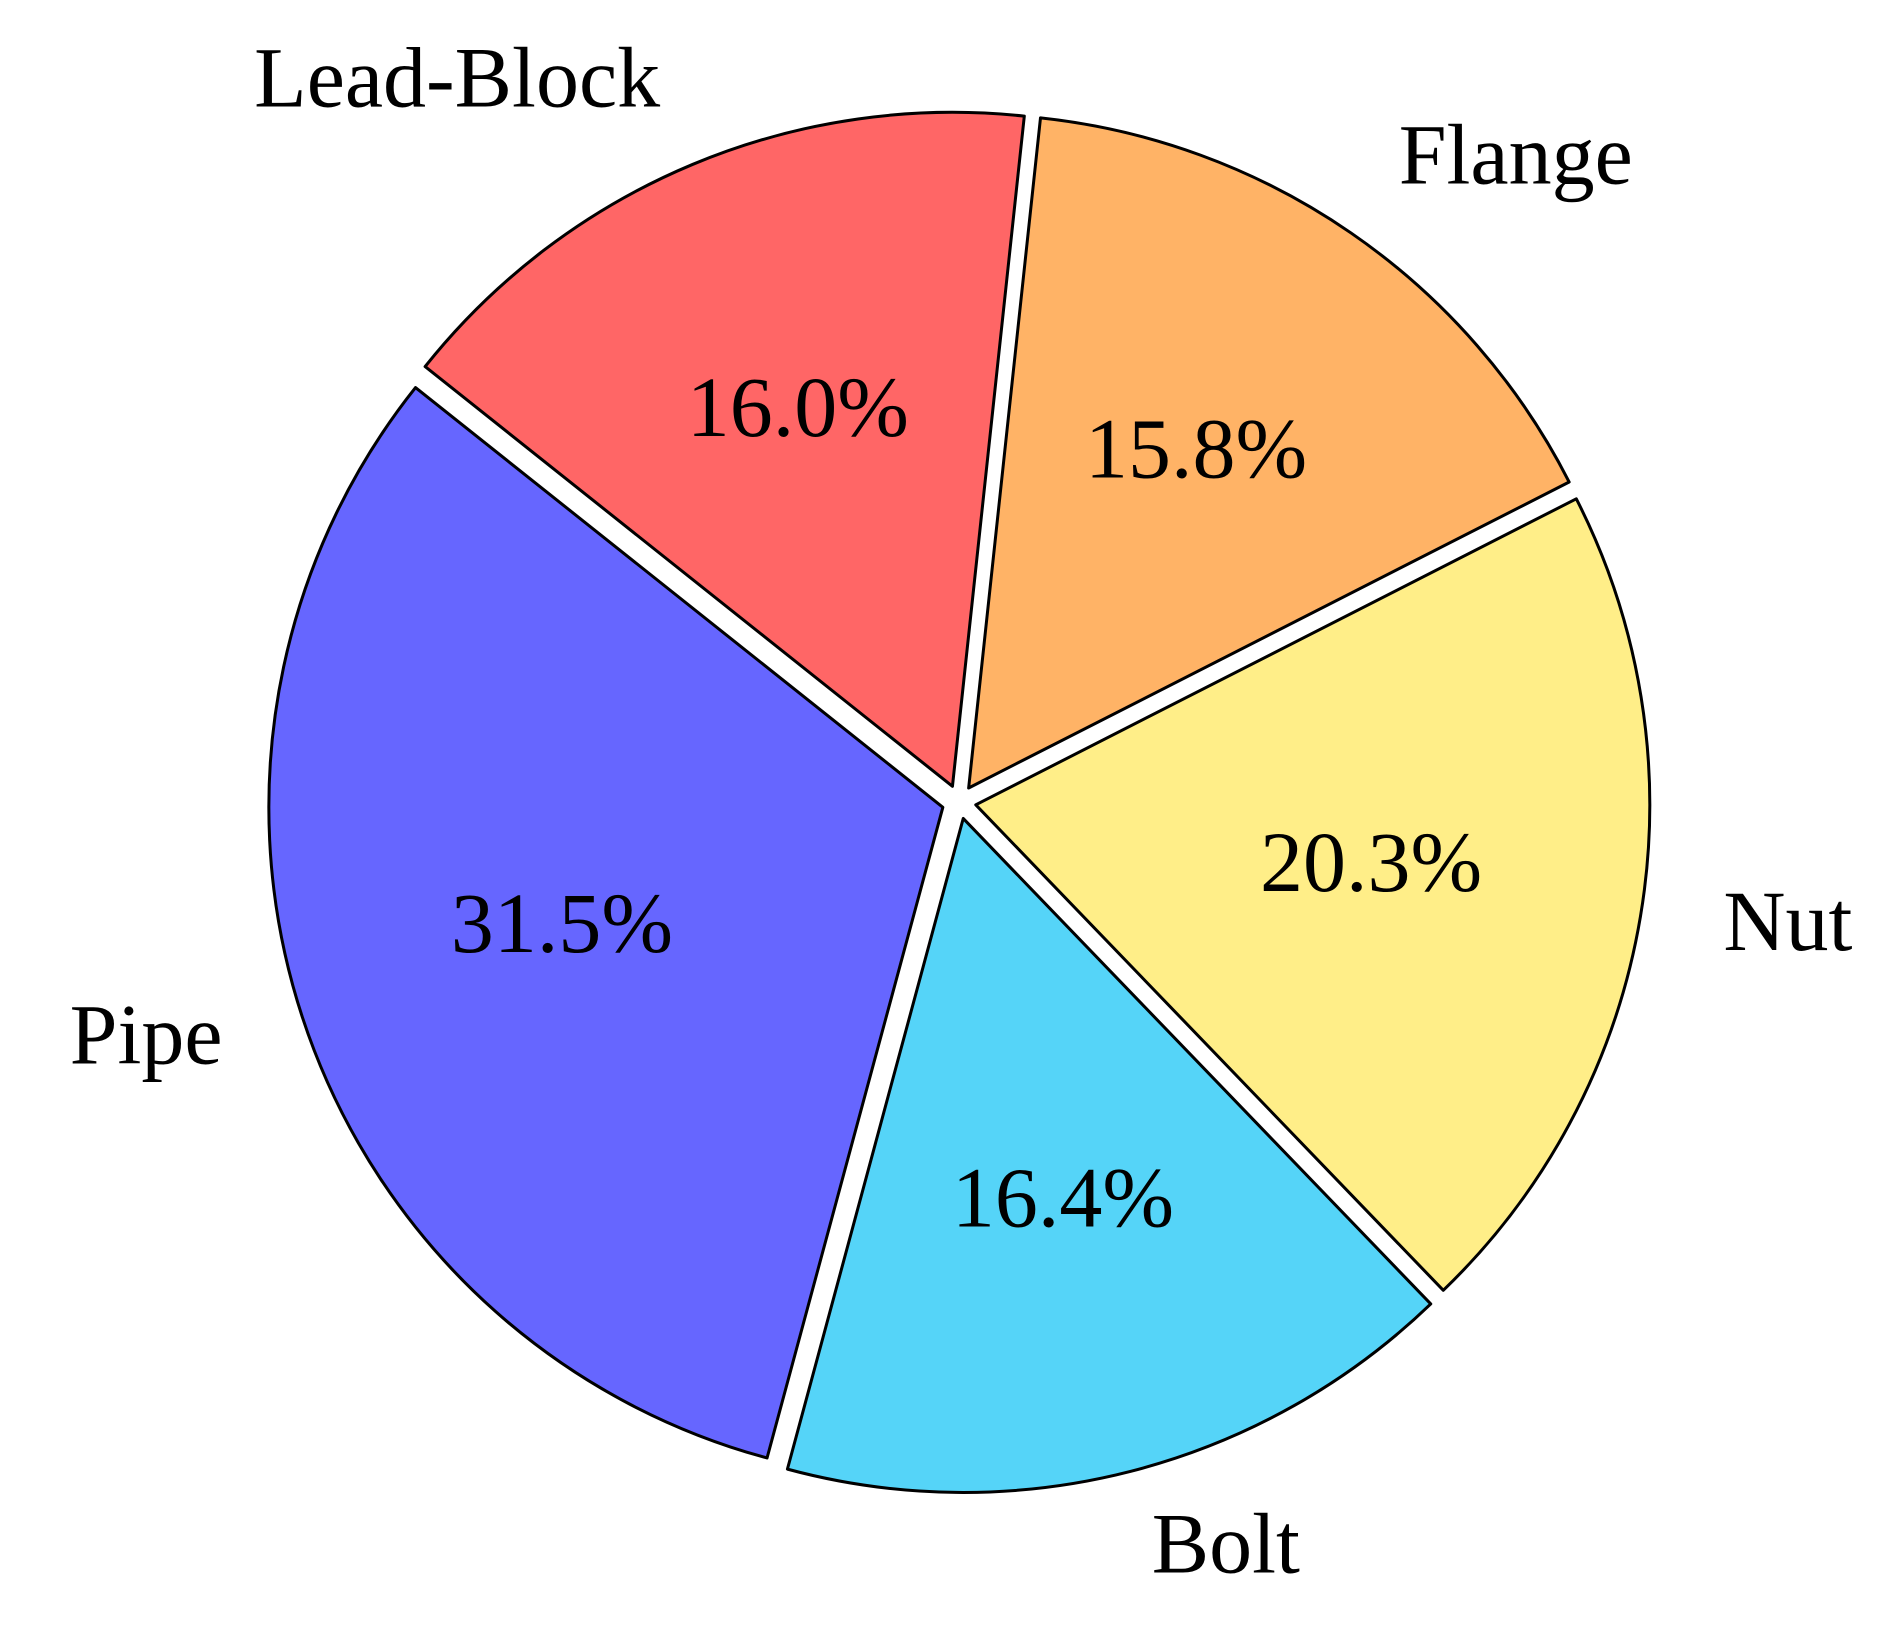  What do you see at coordinates (146, 1035) in the screenshot?
I see `slice-label: Pipe` at bounding box center [146, 1035].